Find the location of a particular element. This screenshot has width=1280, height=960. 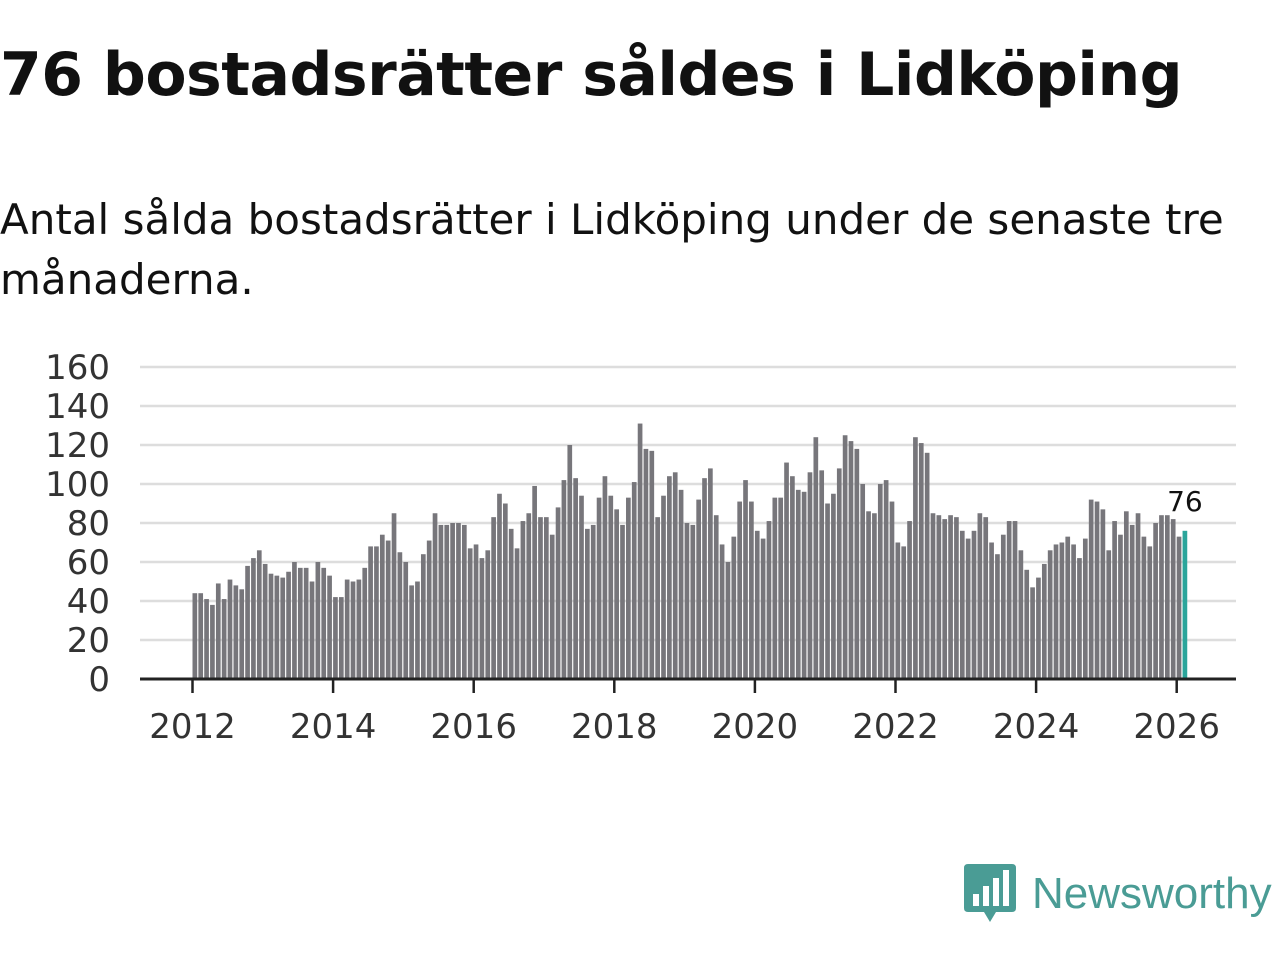

x-tick-label: 2012 is located at coordinates (192, 727).